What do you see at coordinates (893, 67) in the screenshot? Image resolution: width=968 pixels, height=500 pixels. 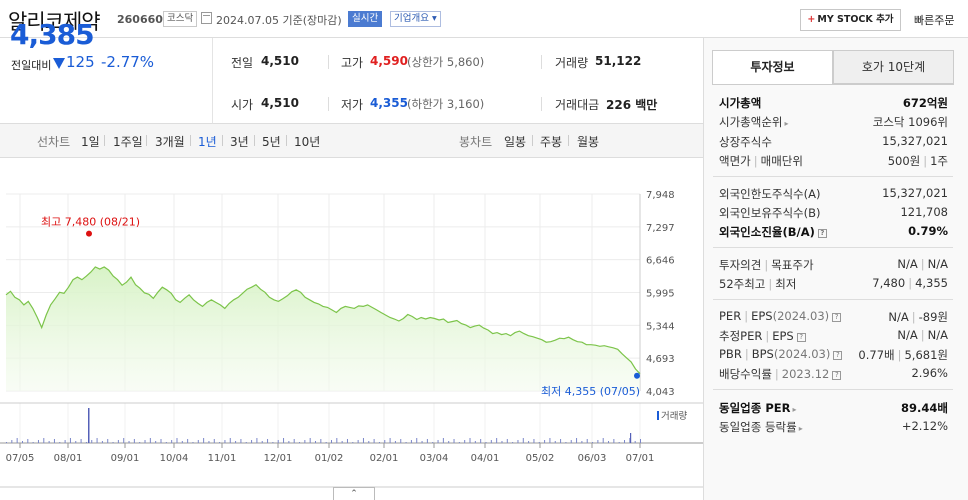 I see `tab-hoga: 호가 10단계` at bounding box center [893, 67].